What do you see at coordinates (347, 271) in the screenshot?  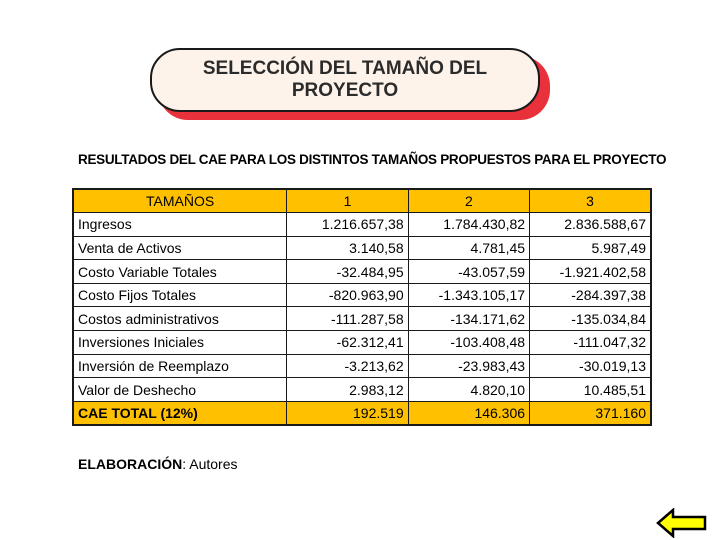 I see `row-value: -32.484,95` at bounding box center [347, 271].